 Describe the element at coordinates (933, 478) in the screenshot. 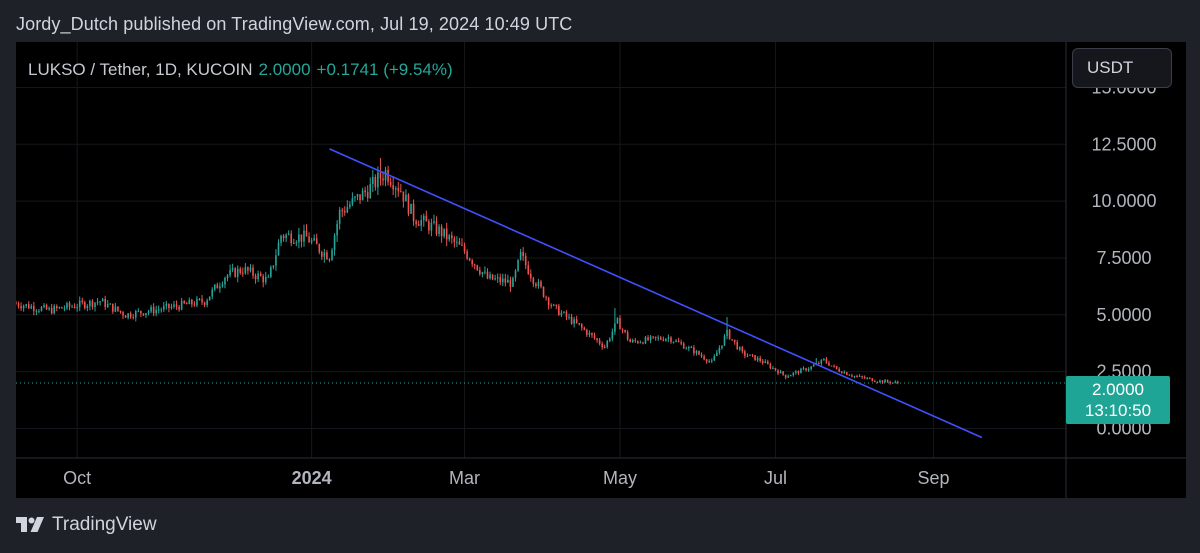

I see `x-tick-label: Sep` at that location.